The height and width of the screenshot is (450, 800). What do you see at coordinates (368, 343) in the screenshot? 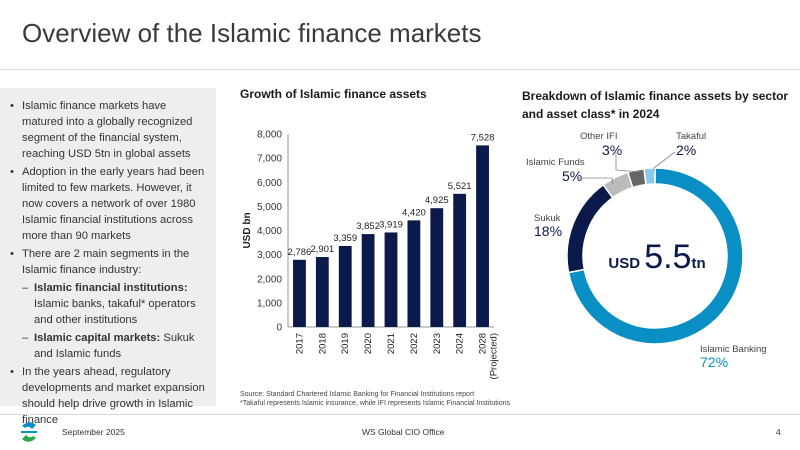
I see `x-tick-label: 2020` at bounding box center [368, 343].